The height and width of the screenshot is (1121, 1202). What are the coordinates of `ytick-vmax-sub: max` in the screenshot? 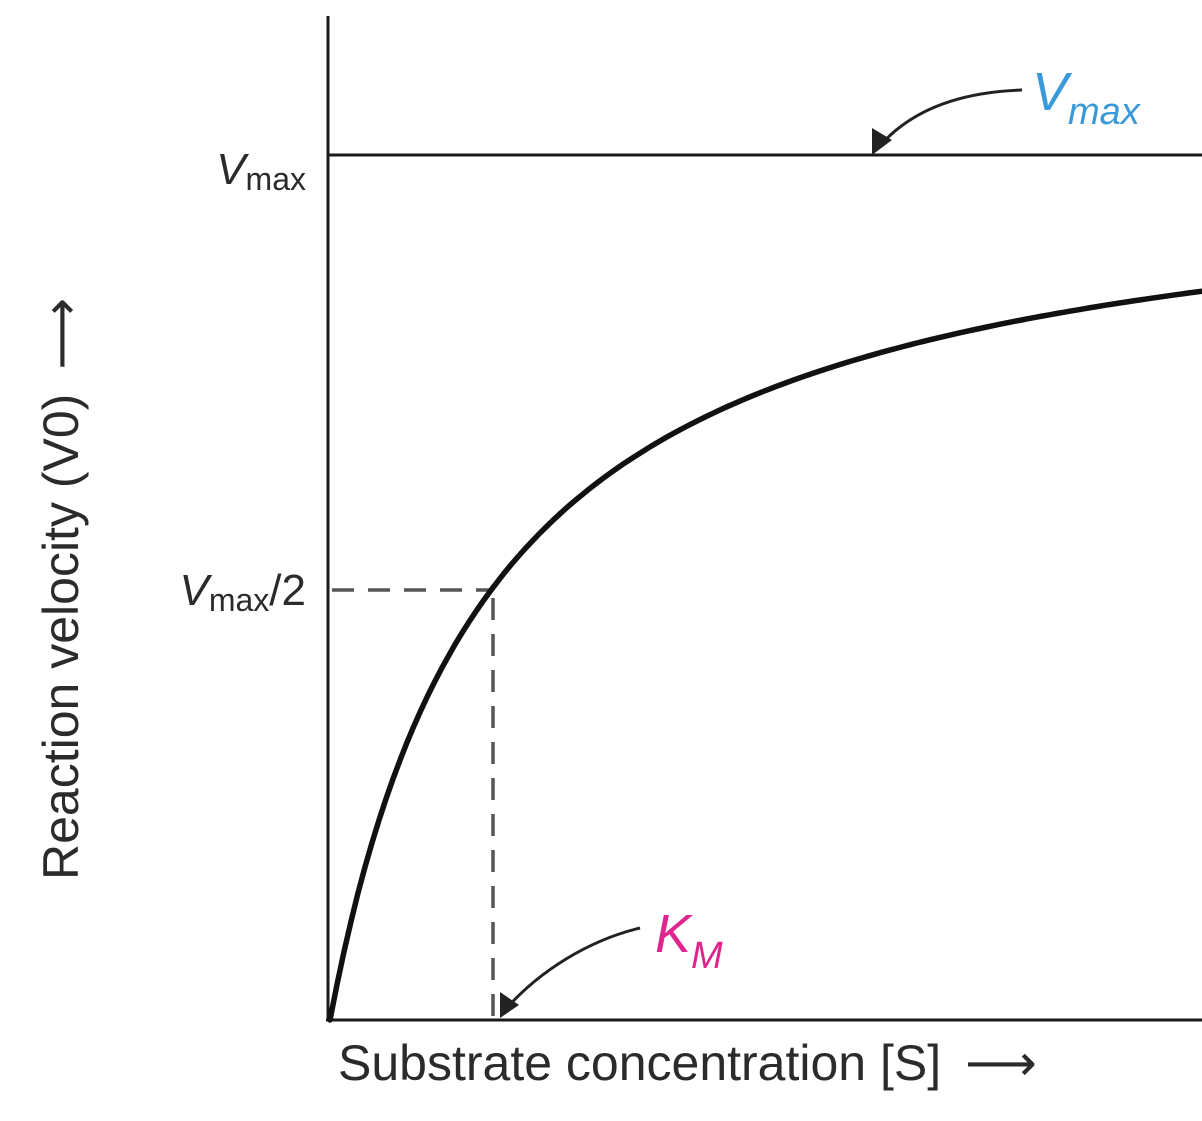 It's located at (276, 179).